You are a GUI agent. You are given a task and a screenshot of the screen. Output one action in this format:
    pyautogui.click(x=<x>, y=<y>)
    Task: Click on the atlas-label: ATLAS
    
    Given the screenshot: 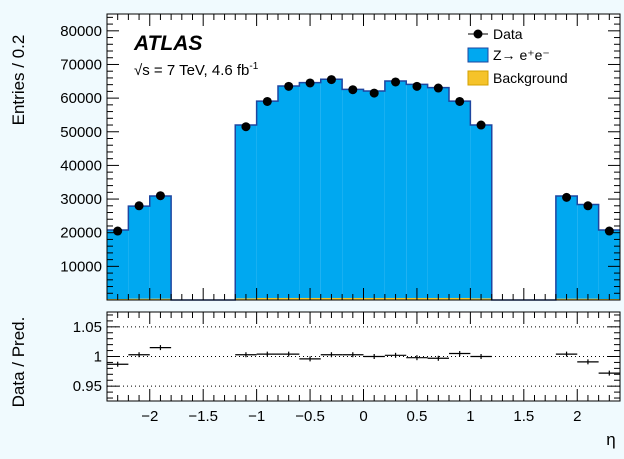 What is the action you would take?
    pyautogui.click(x=167, y=43)
    